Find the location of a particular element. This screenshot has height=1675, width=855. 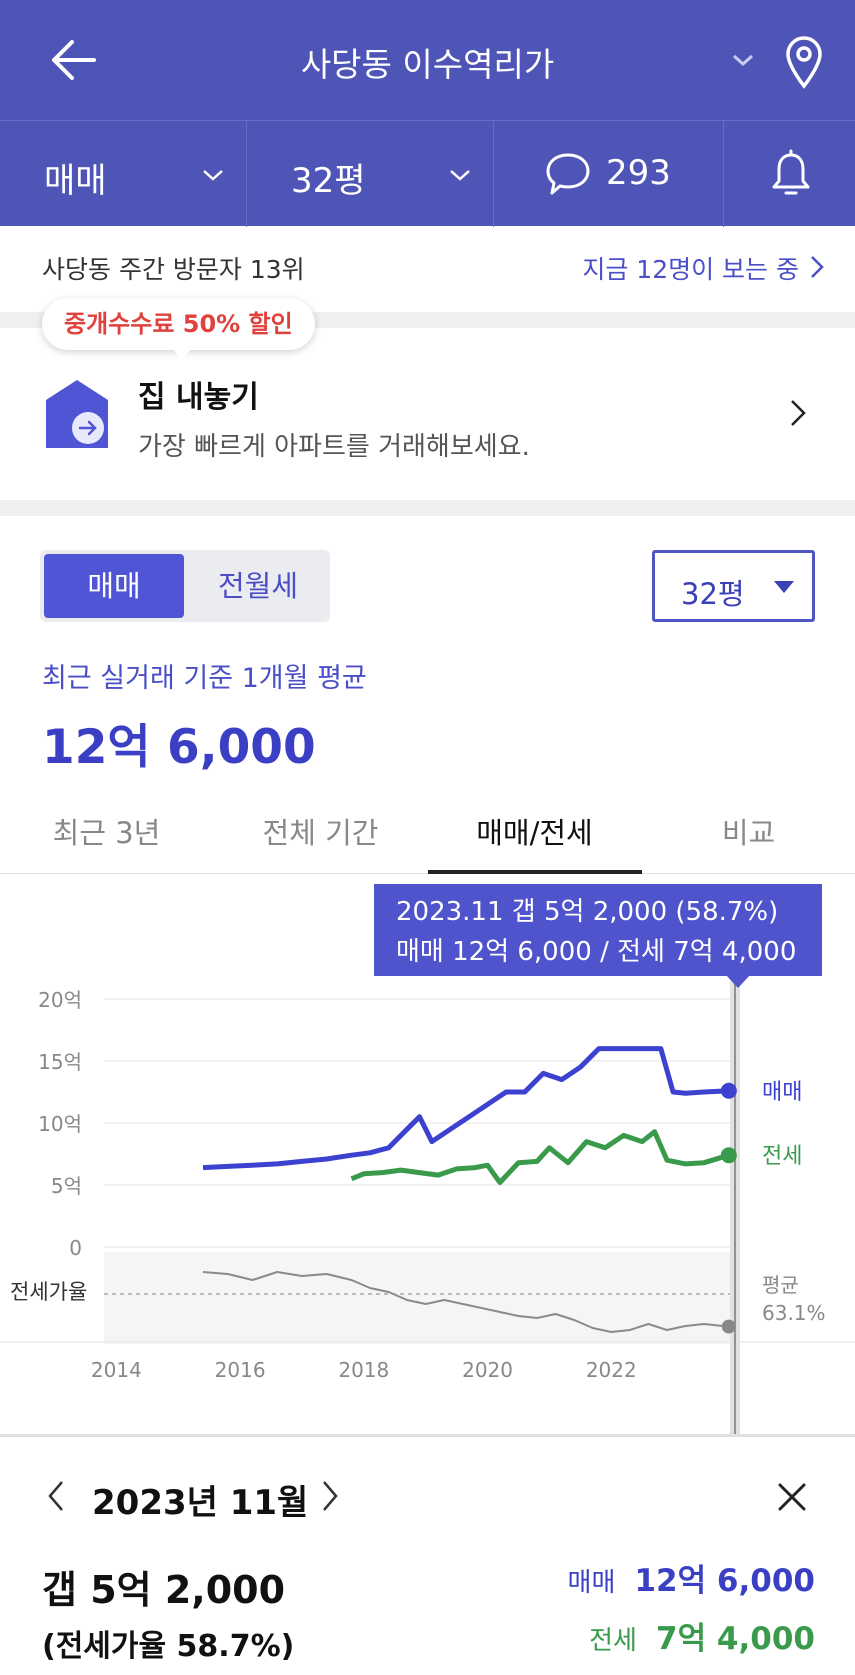

filter-bar: 매매 32평 293 is located at coordinates (427, 173).